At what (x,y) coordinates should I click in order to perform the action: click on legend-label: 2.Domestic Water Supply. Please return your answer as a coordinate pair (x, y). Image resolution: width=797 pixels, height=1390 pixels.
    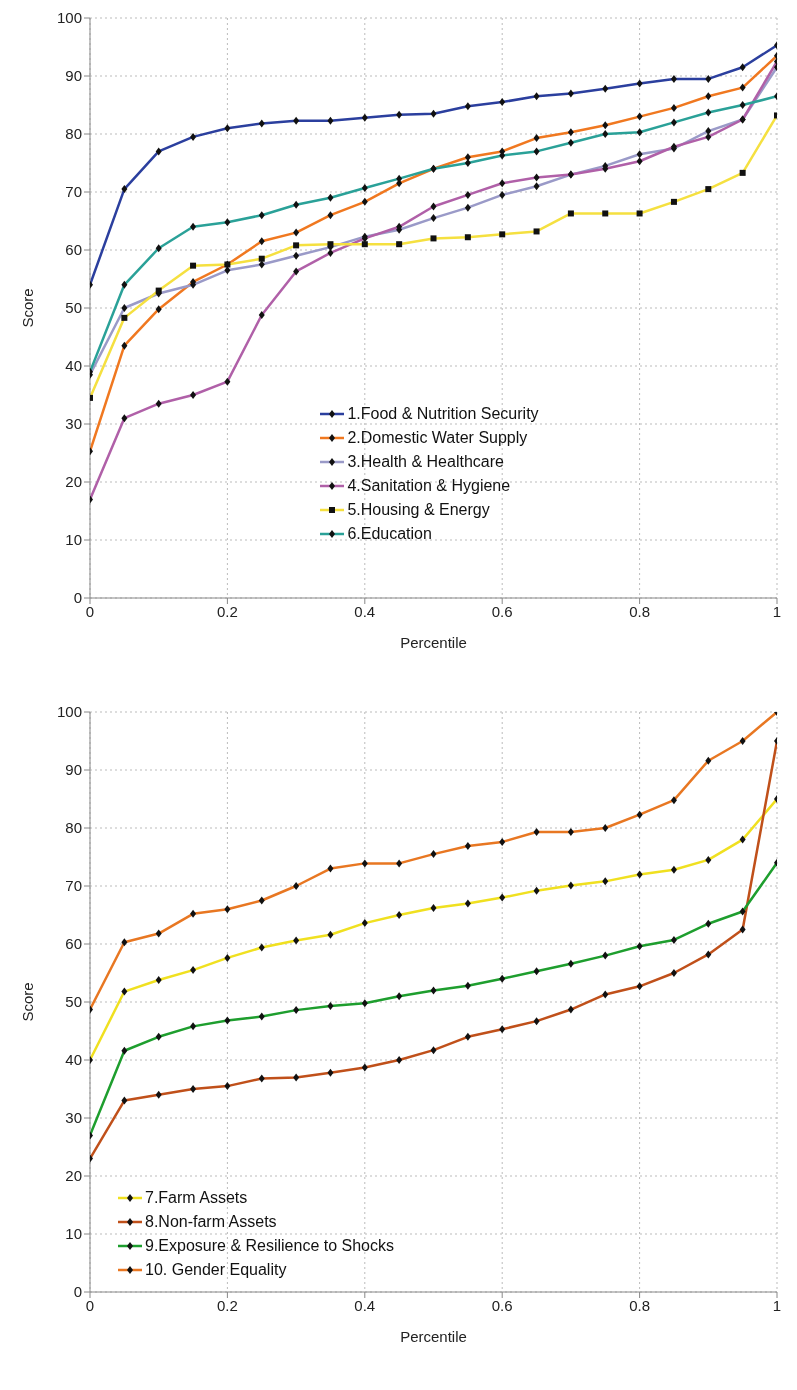
    Looking at the image, I should click on (437, 438).